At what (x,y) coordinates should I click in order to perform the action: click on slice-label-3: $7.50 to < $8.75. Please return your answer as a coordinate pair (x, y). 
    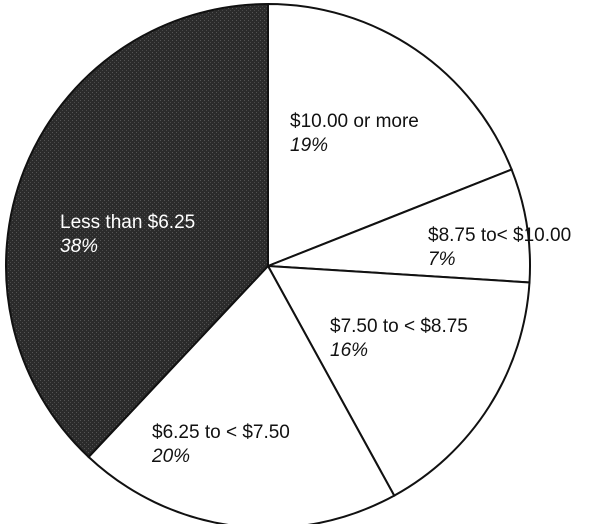
    Looking at the image, I should click on (399, 326).